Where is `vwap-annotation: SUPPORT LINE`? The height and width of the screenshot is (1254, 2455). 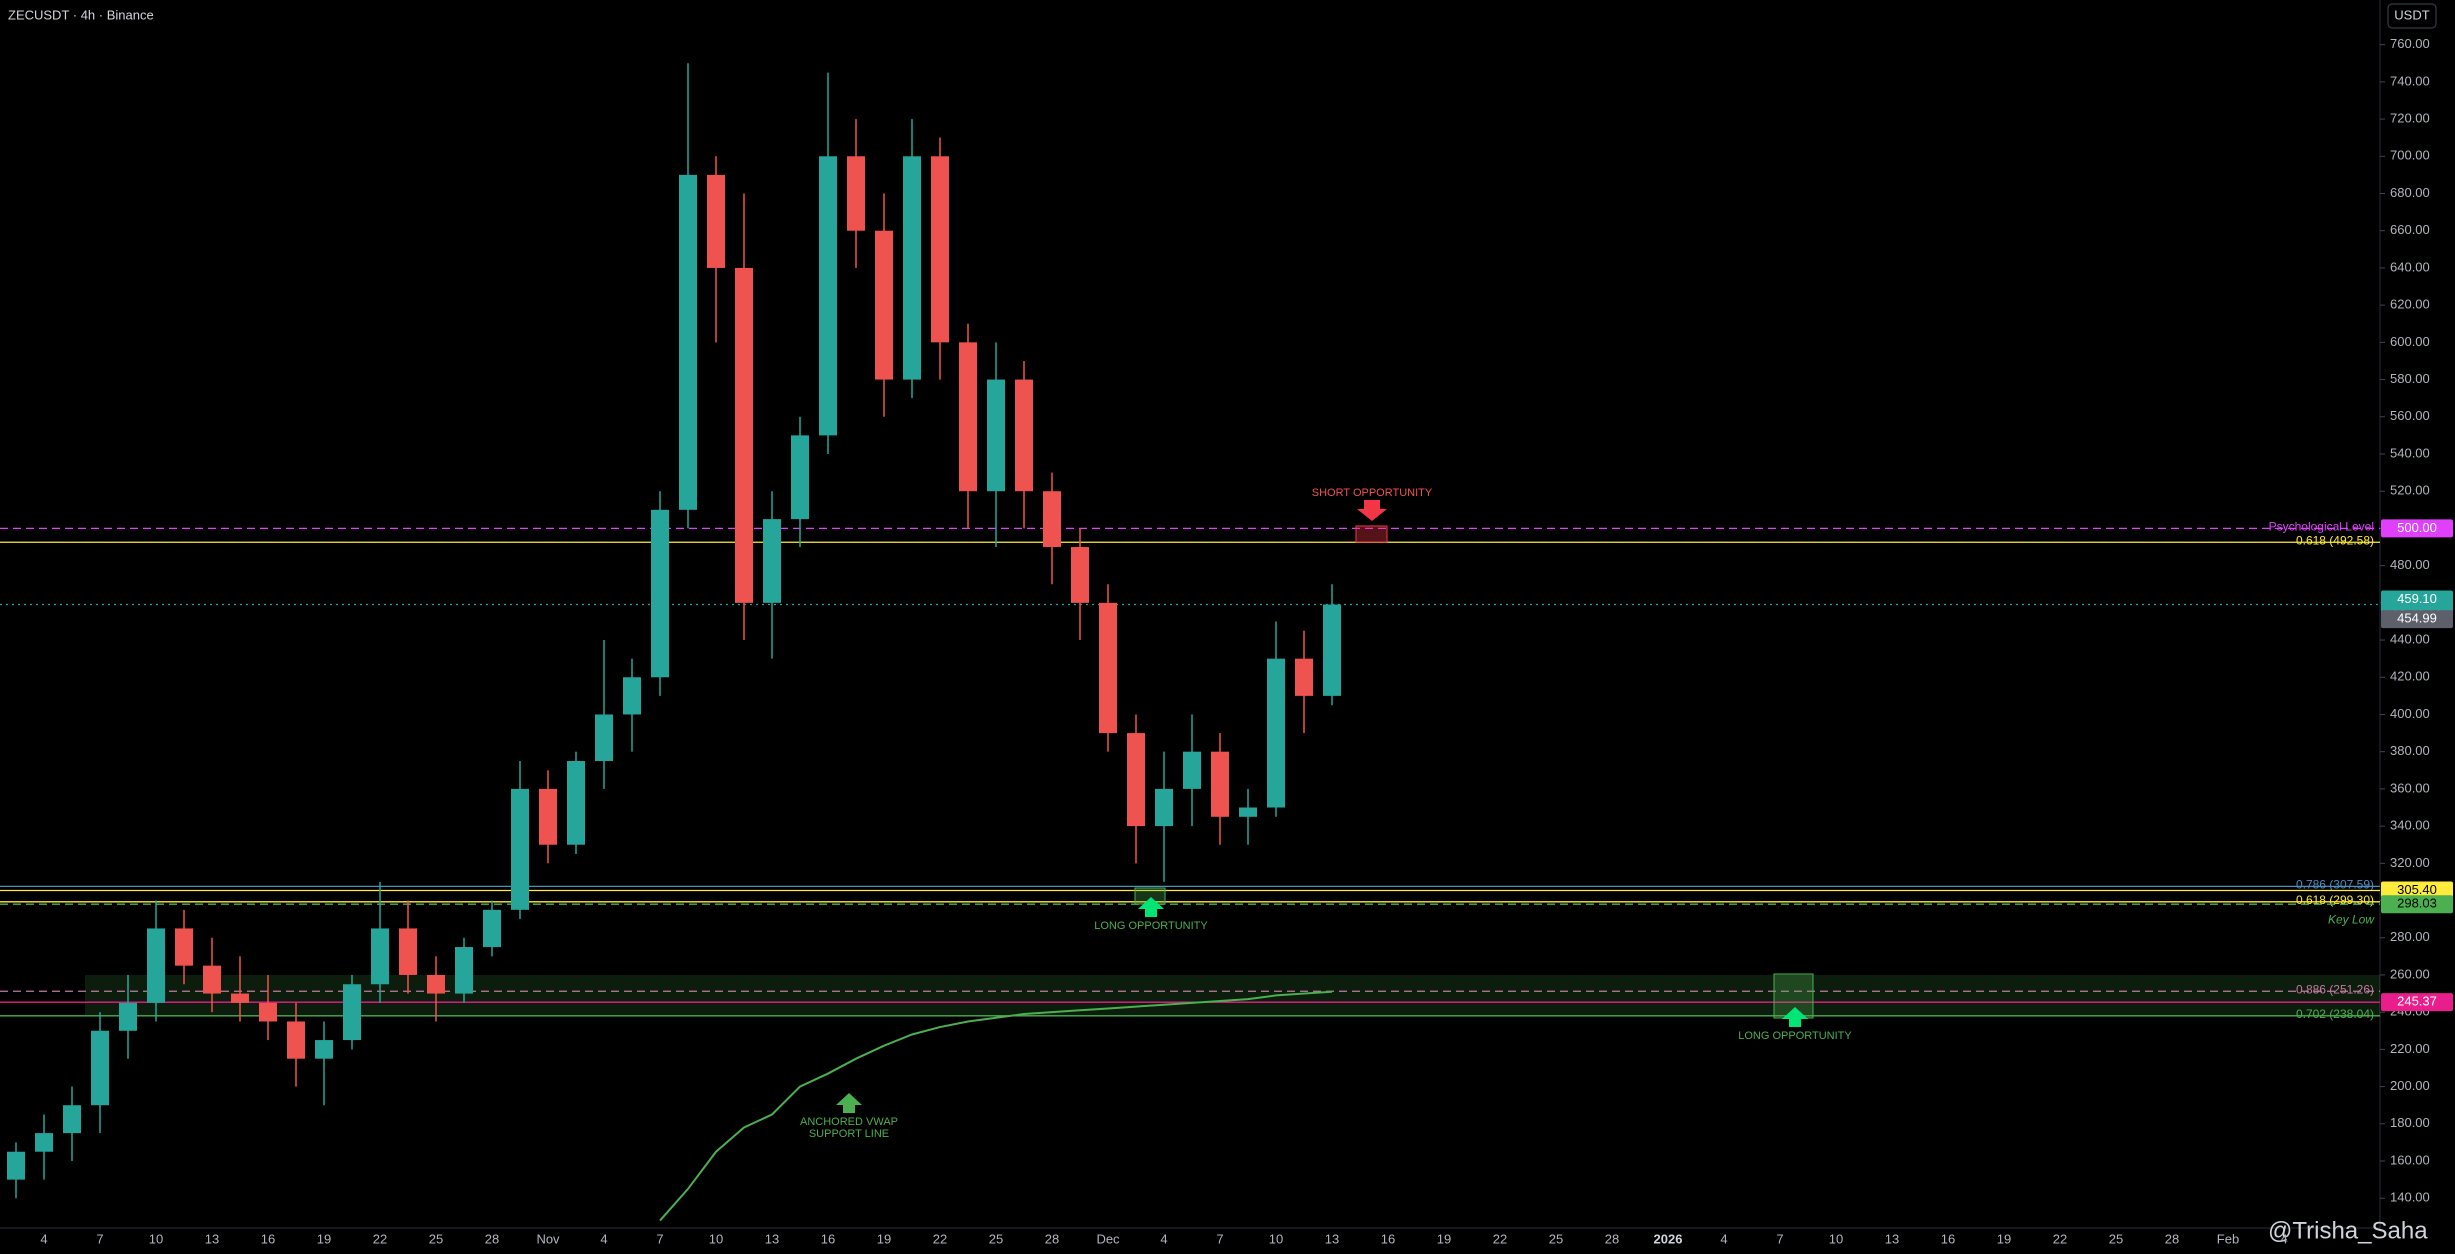
vwap-annotation: SUPPORT LINE is located at coordinates (849, 1134).